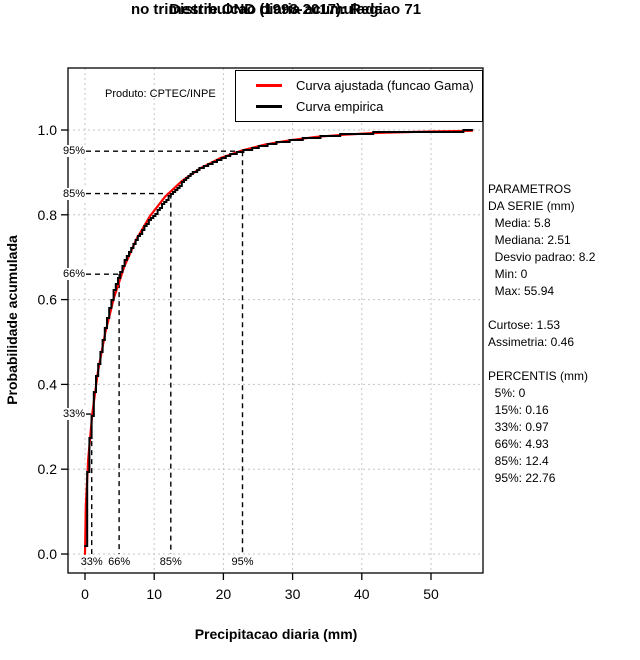 The width and height of the screenshot is (640, 660). I want to click on y-tick-label: 0.8, so click(48, 215).